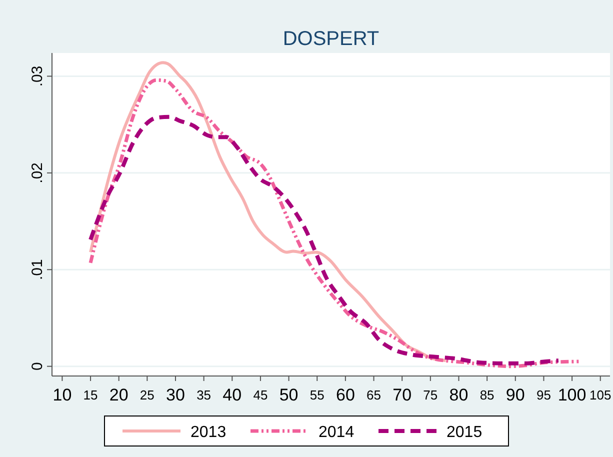 The width and height of the screenshot is (613, 457). Describe the element at coordinates (402, 395) in the screenshot. I see `x-tick-label: 70` at that location.